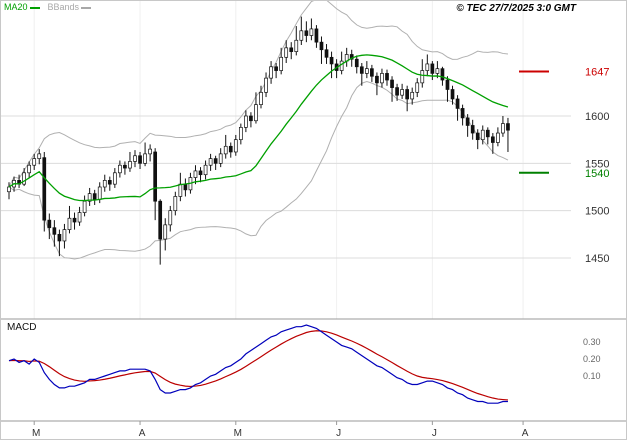 This screenshot has width=627, height=440. What do you see at coordinates (63, 7) in the screenshot?
I see `legend-label: BBands` at bounding box center [63, 7].